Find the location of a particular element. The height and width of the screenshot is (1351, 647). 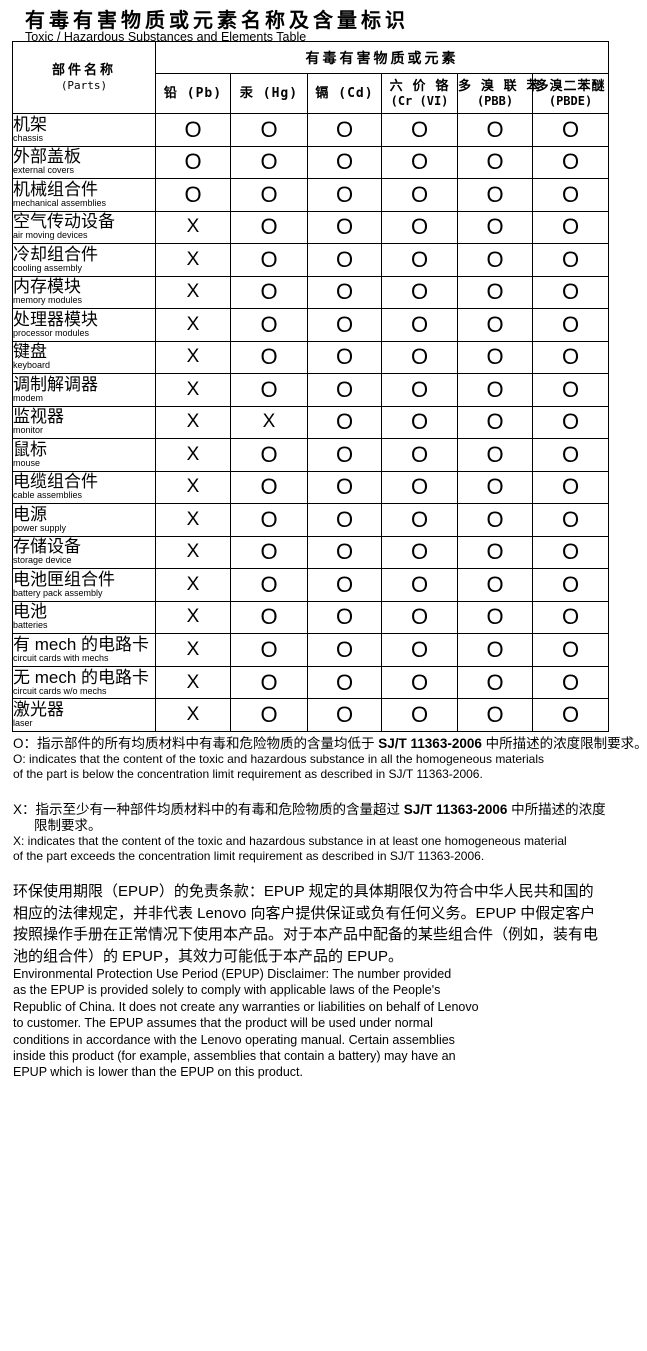

part-name-cn: 内存模块 is located at coordinates (47, 287).